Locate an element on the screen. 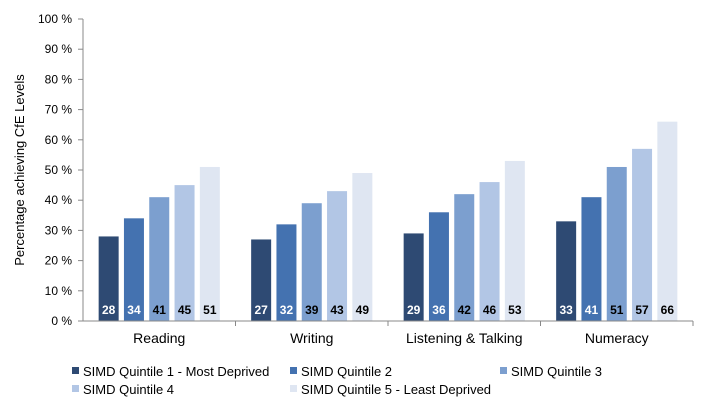 The height and width of the screenshot is (409, 711). y-tick-label: 80 % is located at coordinates (59, 79).